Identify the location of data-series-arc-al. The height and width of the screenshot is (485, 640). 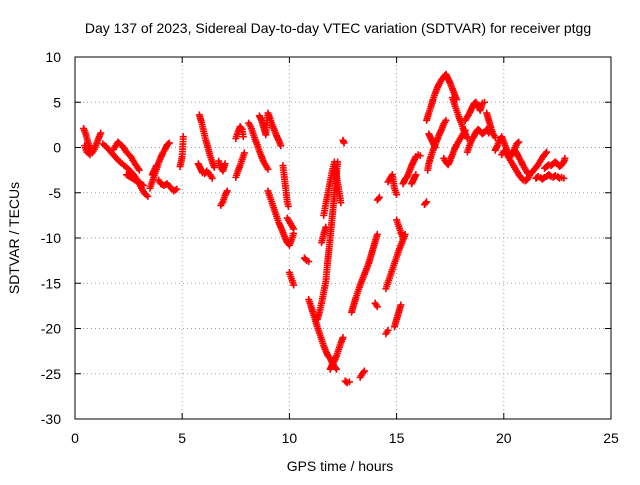
(400, 229).